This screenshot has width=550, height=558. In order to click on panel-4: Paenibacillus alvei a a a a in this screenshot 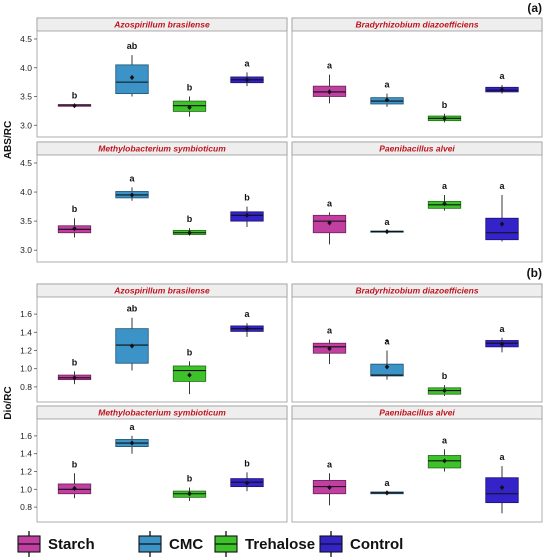, I will do `click(417, 202)`.